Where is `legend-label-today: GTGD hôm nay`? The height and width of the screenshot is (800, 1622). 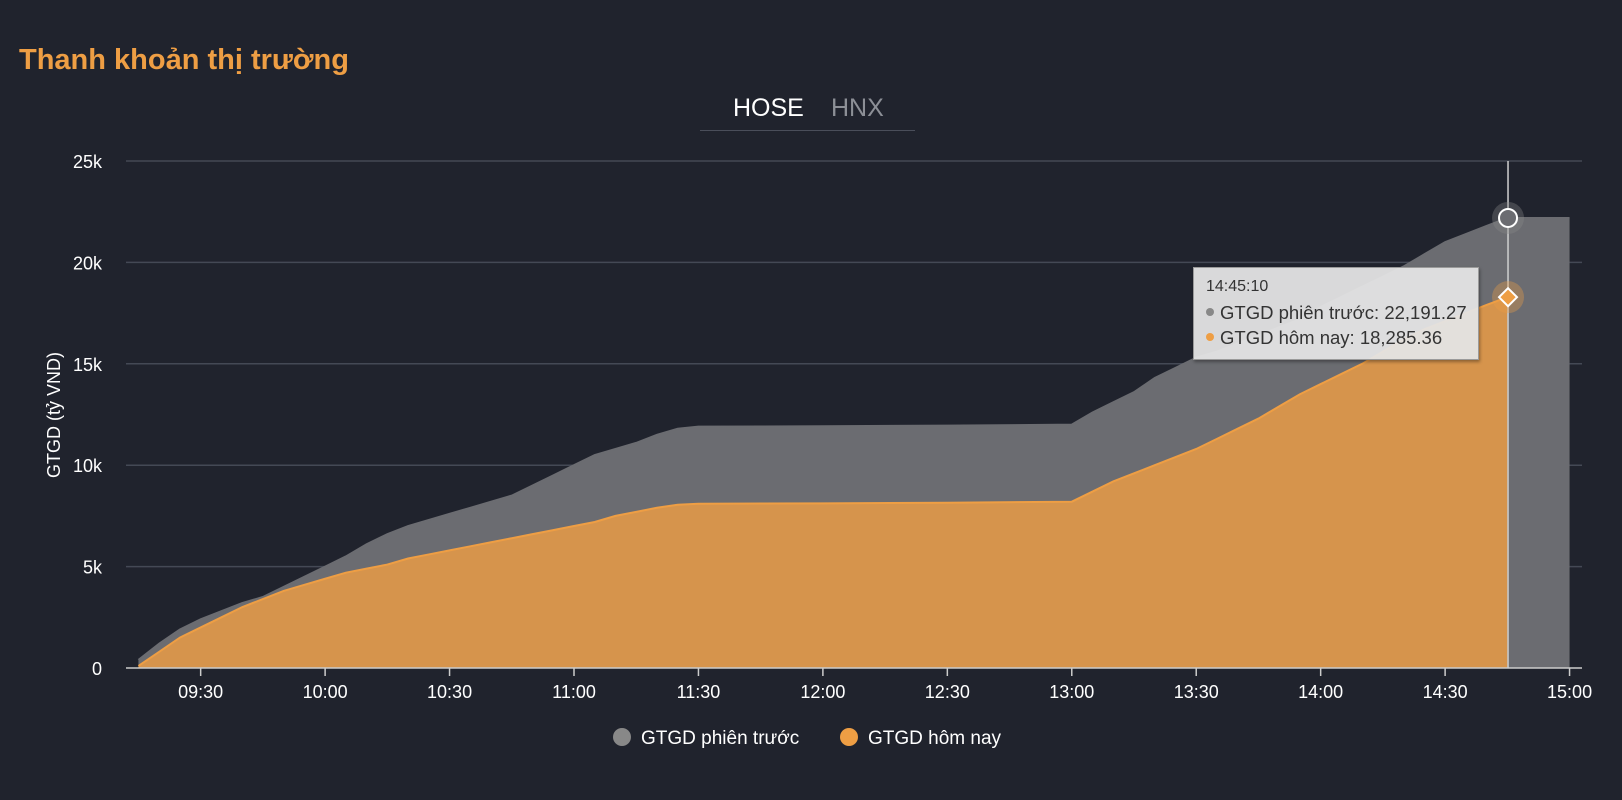
legend-label-today: GTGD hôm nay is located at coordinates (935, 738).